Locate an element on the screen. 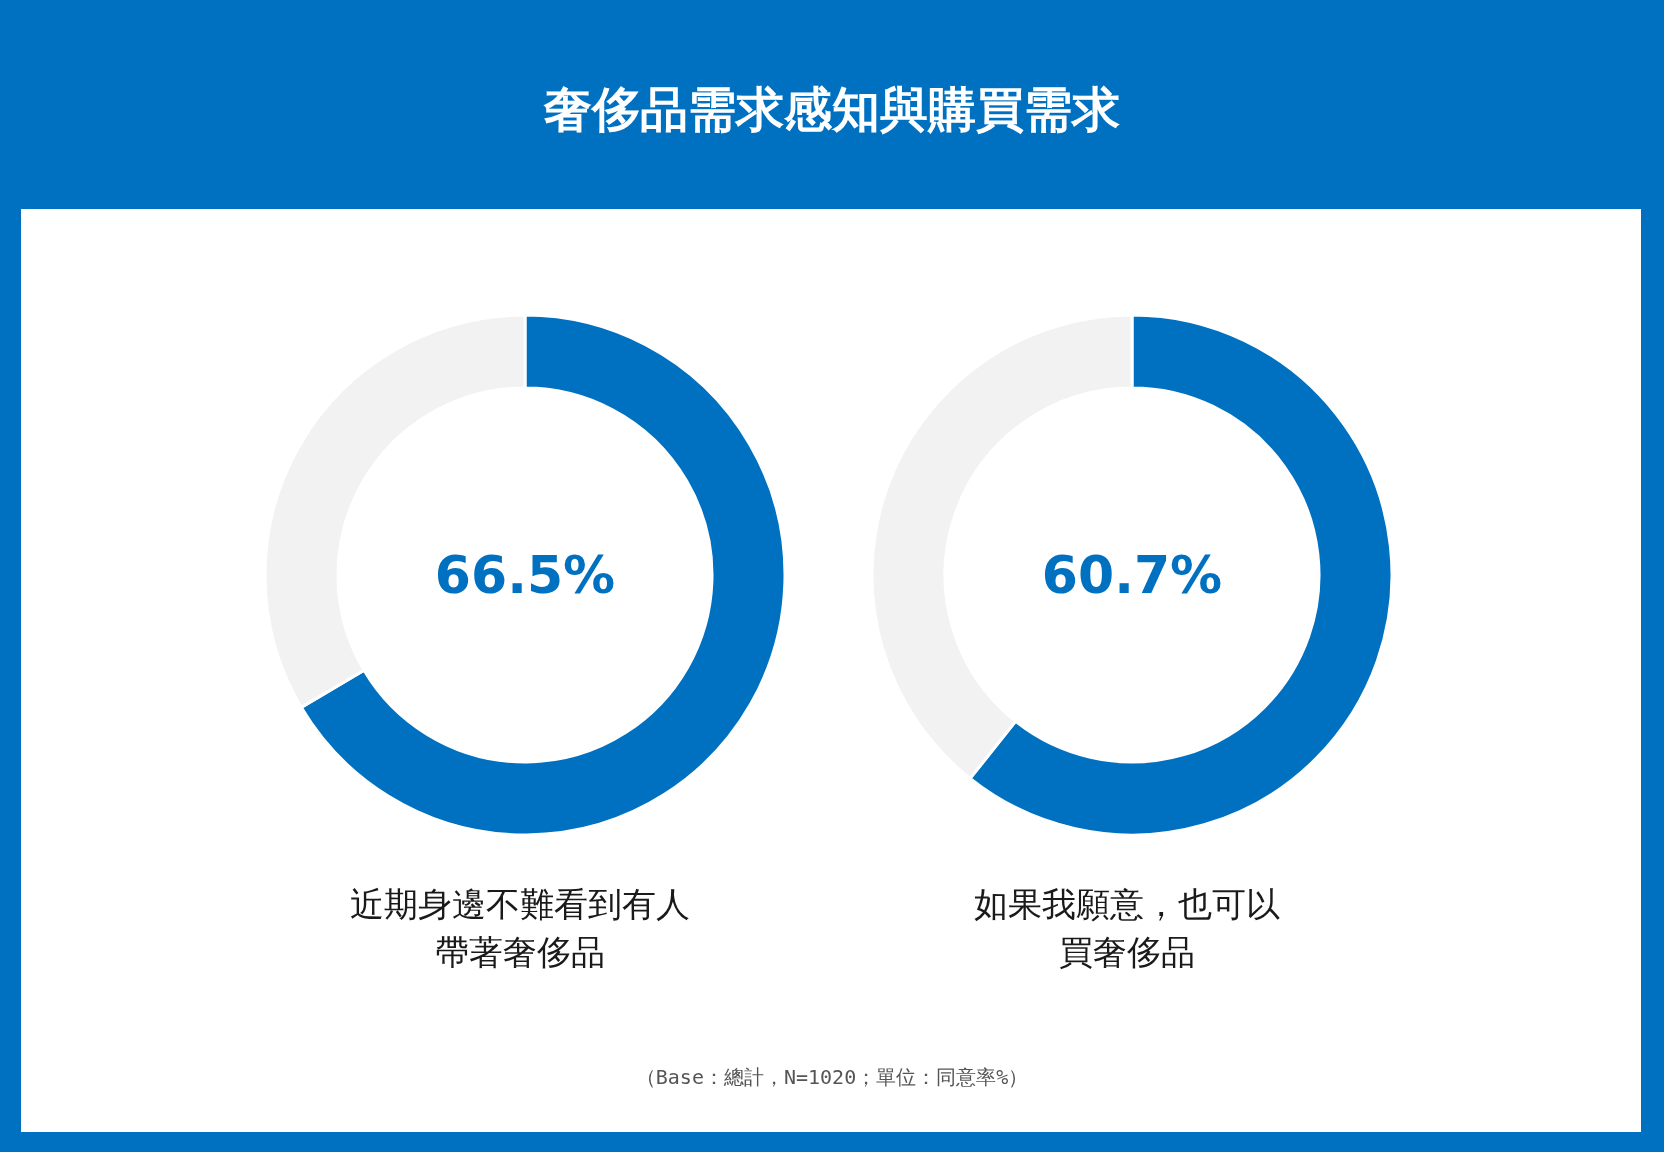  slice-label: 近期身邊不難看到有人帶著奢侈品 is located at coordinates (520, 928).